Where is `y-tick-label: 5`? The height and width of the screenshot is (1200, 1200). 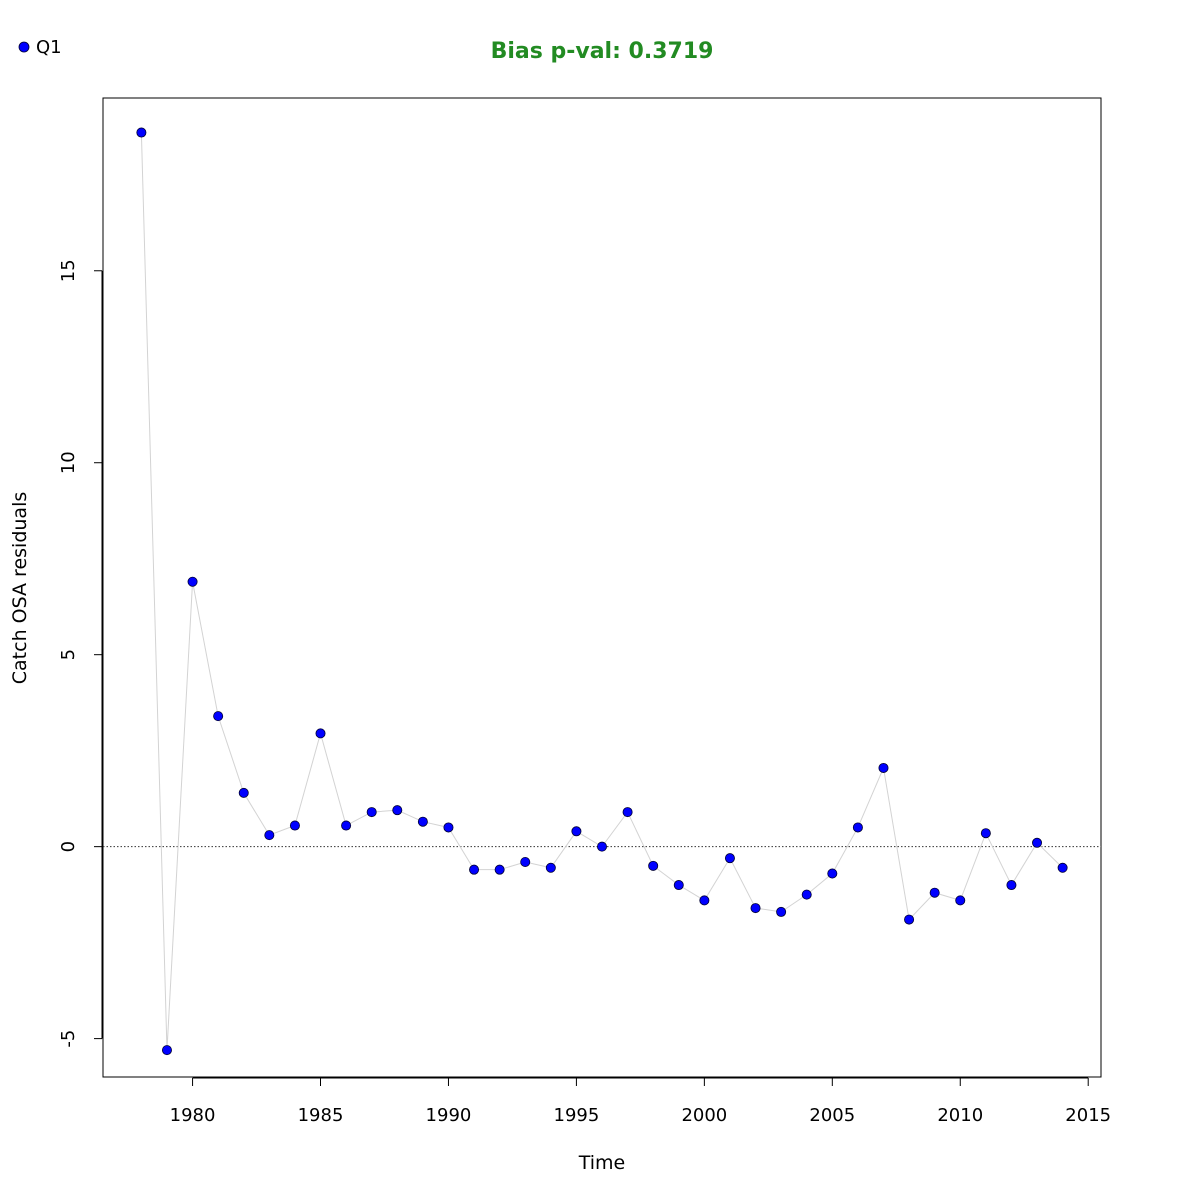 y-tick-label: 5 is located at coordinates (68, 654).